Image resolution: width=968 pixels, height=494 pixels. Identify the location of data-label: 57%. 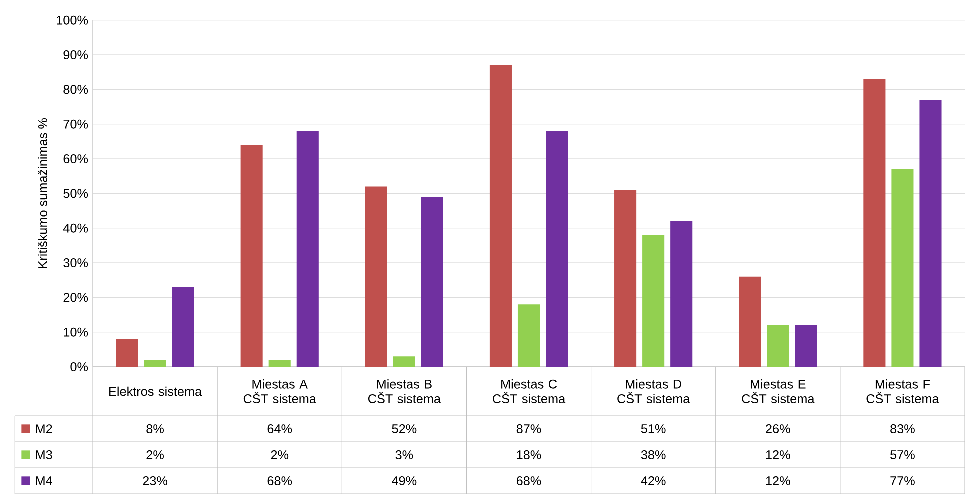
(902, 455).